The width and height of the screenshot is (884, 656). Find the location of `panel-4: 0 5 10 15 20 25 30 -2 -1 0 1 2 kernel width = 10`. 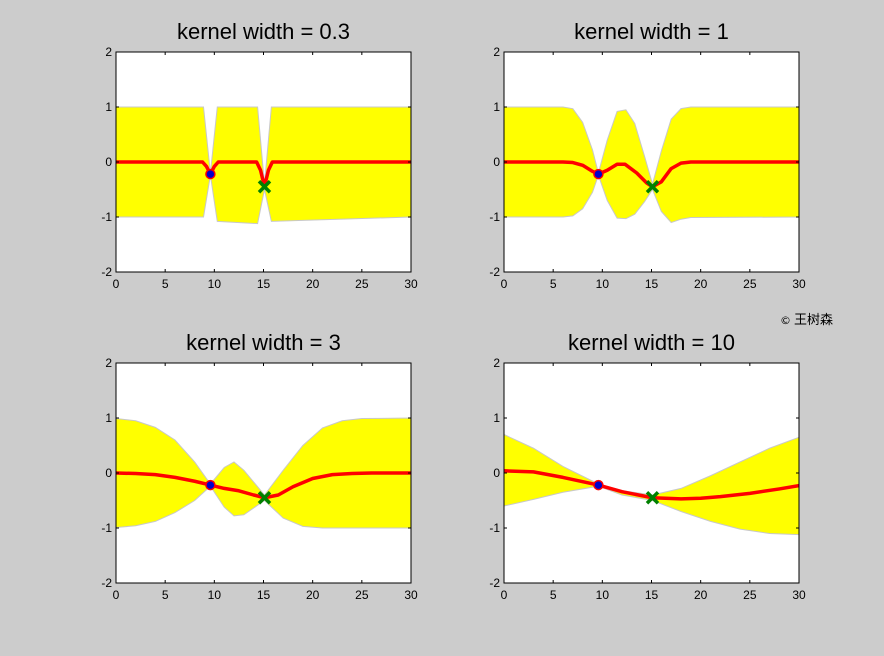

panel-4: 0 5 10 15 20 25 30 -2 -1 0 1 2 kernel width = 10 is located at coordinates (647, 466).